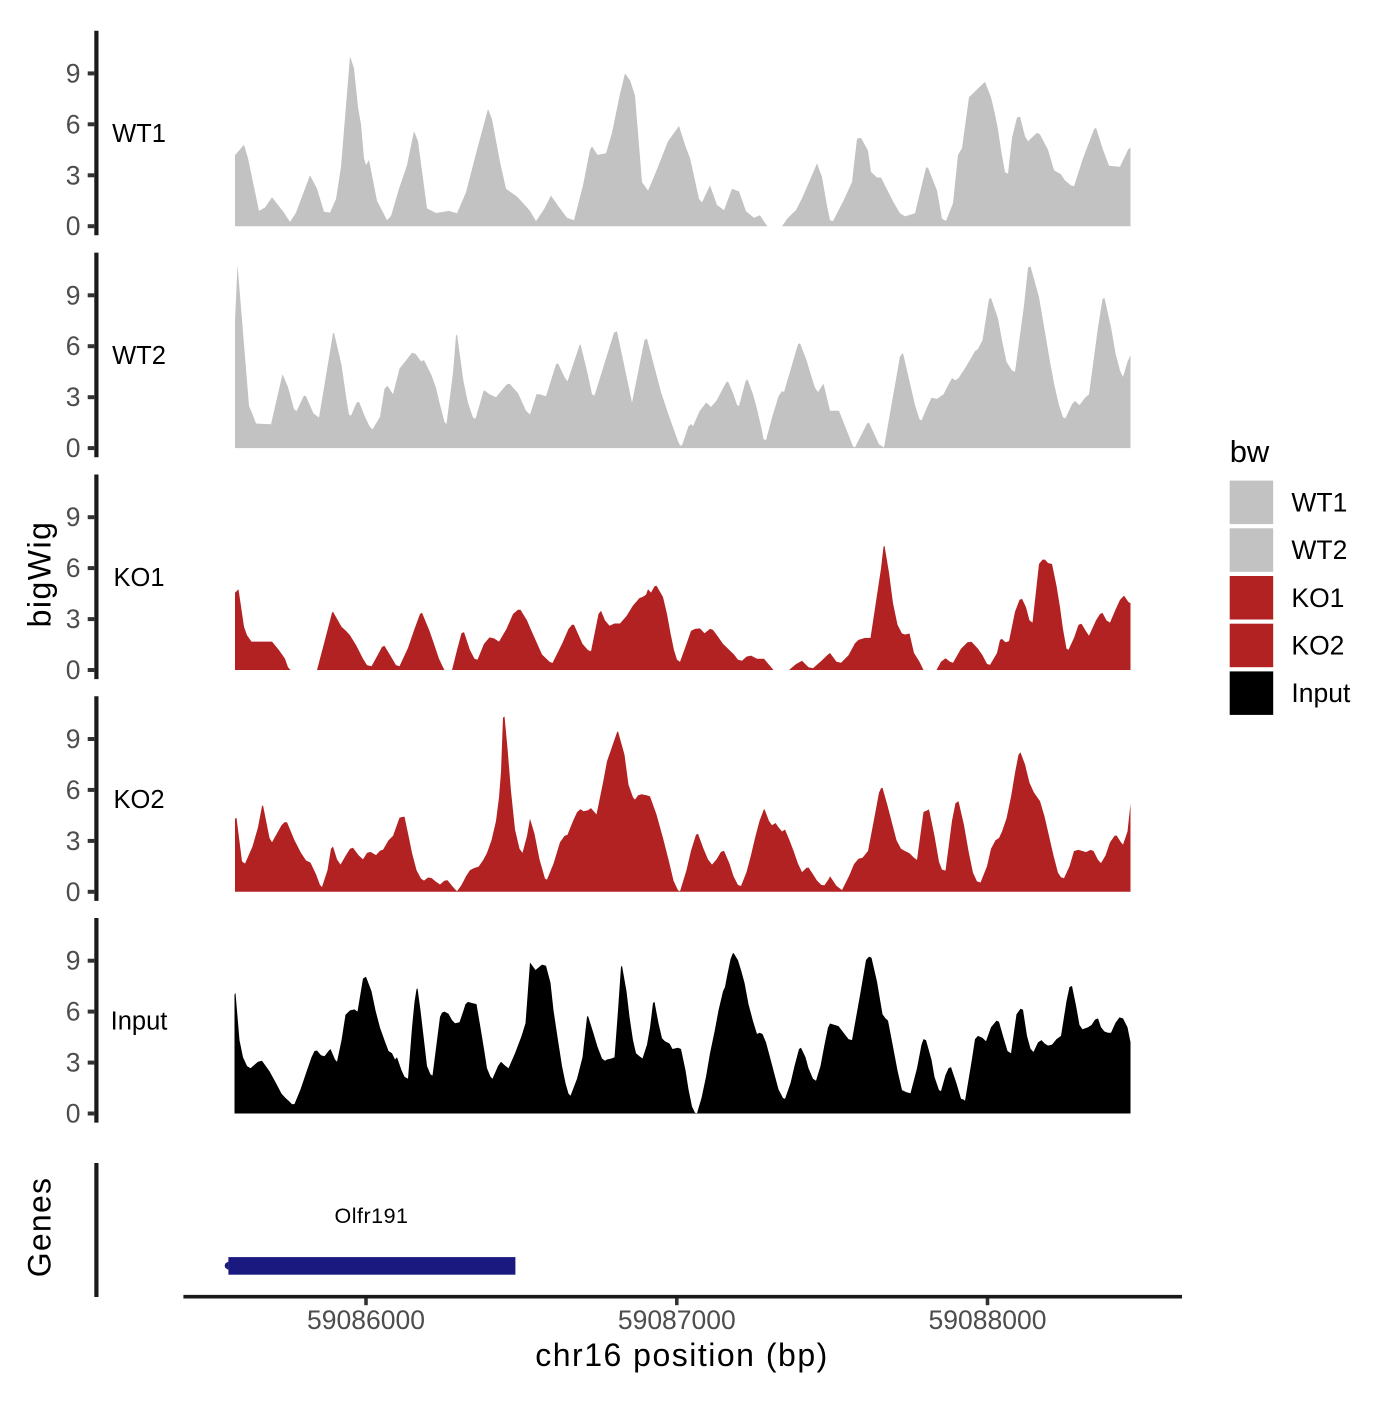  Describe the element at coordinates (1250, 451) in the screenshot. I see `svg-text: bw` at that location.